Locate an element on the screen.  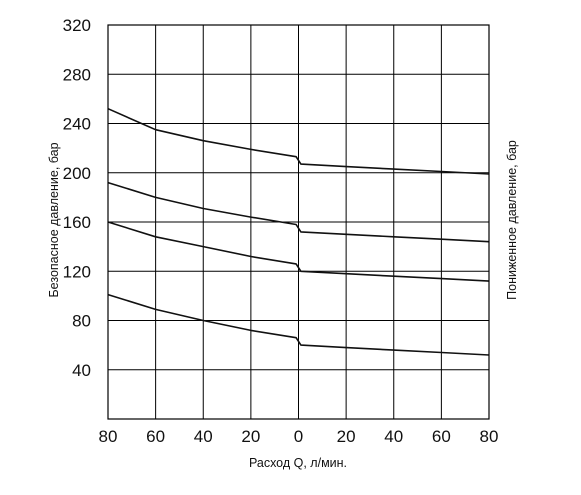
y-tick-label: 200 is located at coordinates (77, 173).